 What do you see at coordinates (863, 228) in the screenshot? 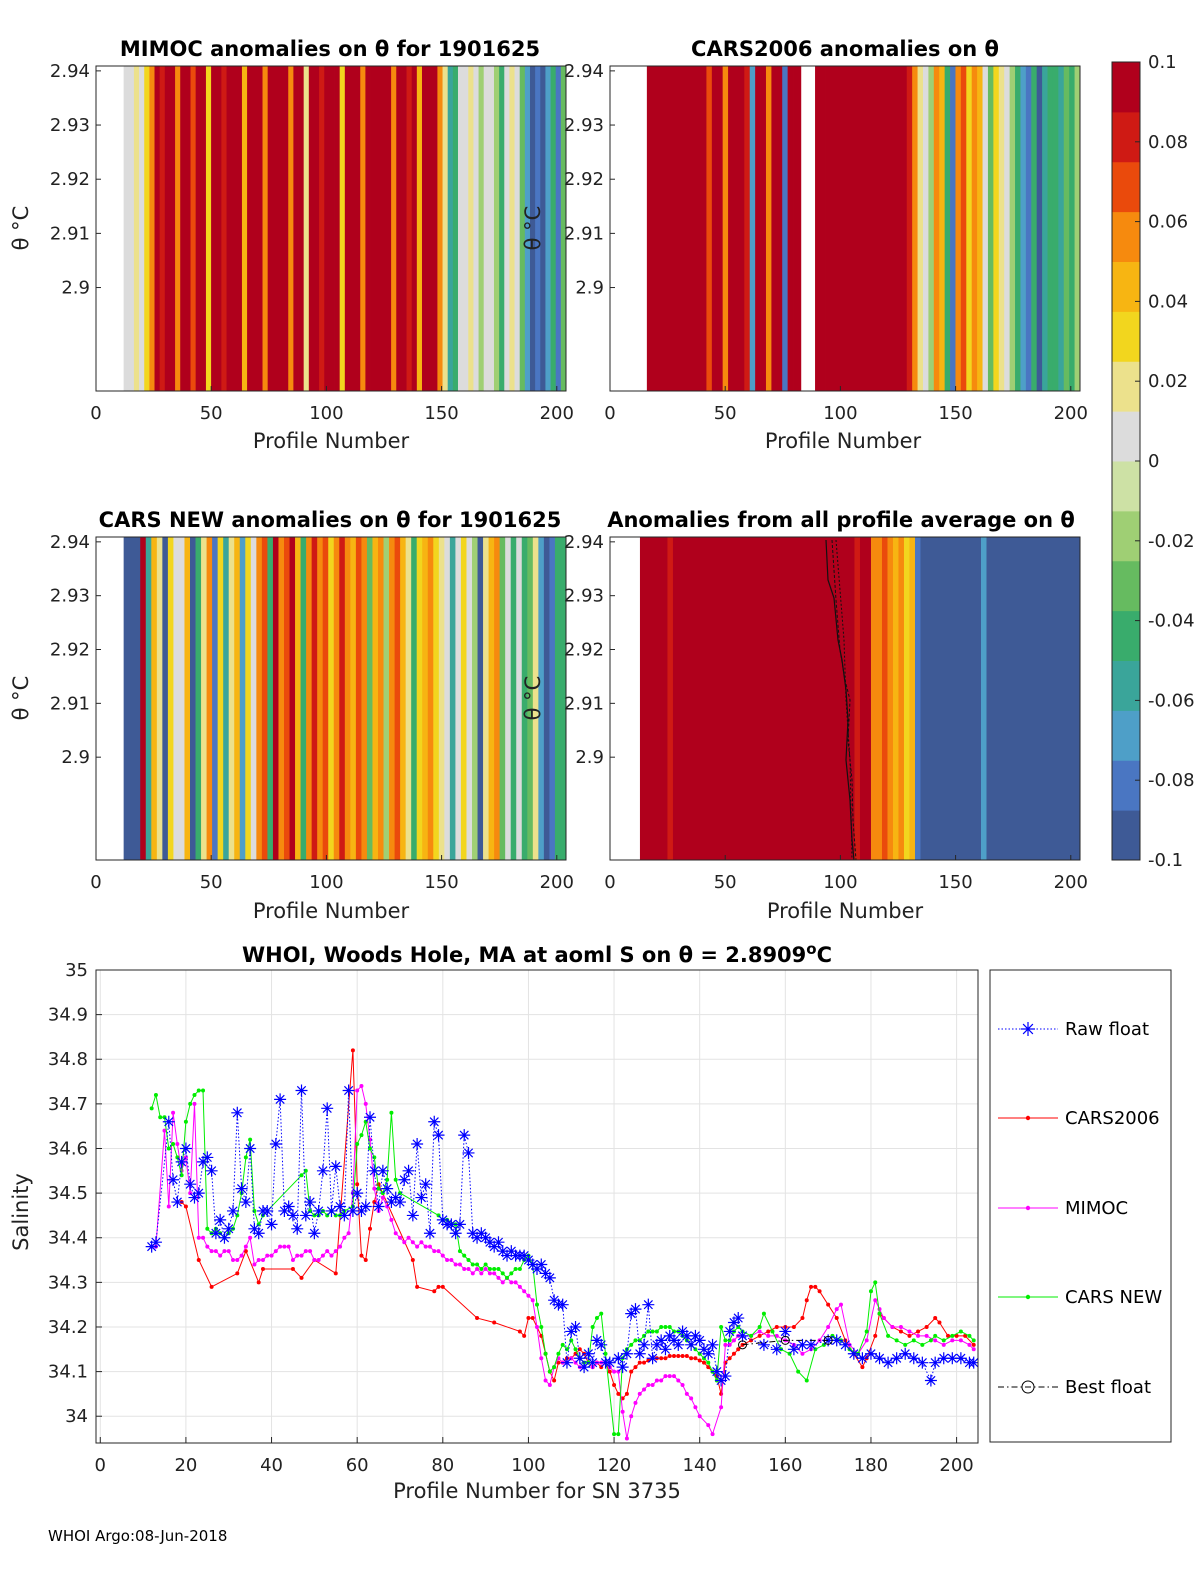
I see `heatmap-cells` at bounding box center [863, 228].